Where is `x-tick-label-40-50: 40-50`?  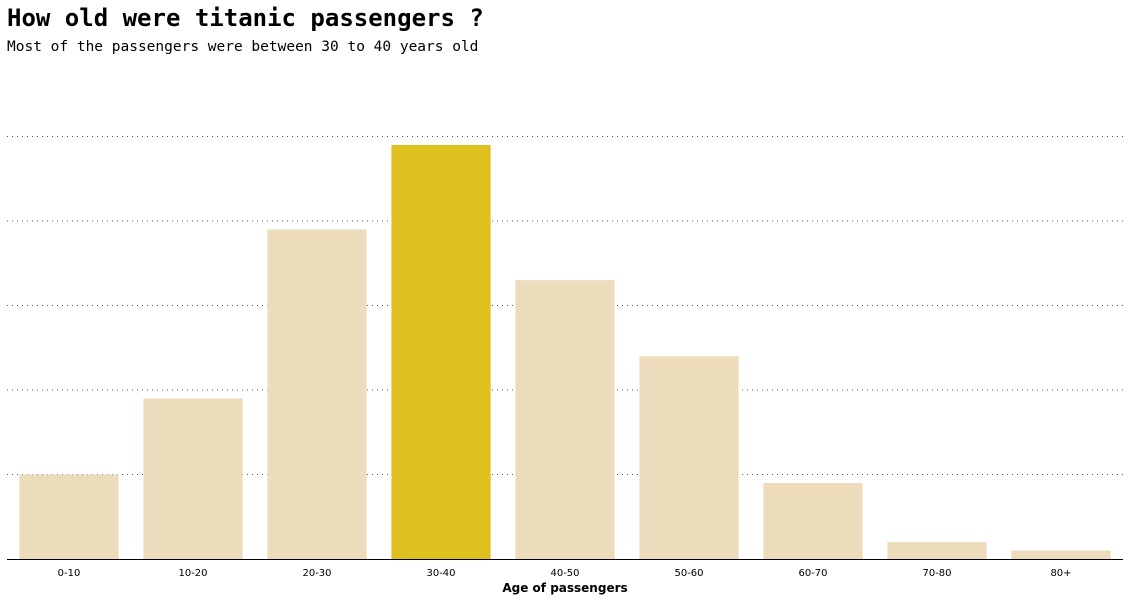 x-tick-label-40-50: 40-50 is located at coordinates (564, 573).